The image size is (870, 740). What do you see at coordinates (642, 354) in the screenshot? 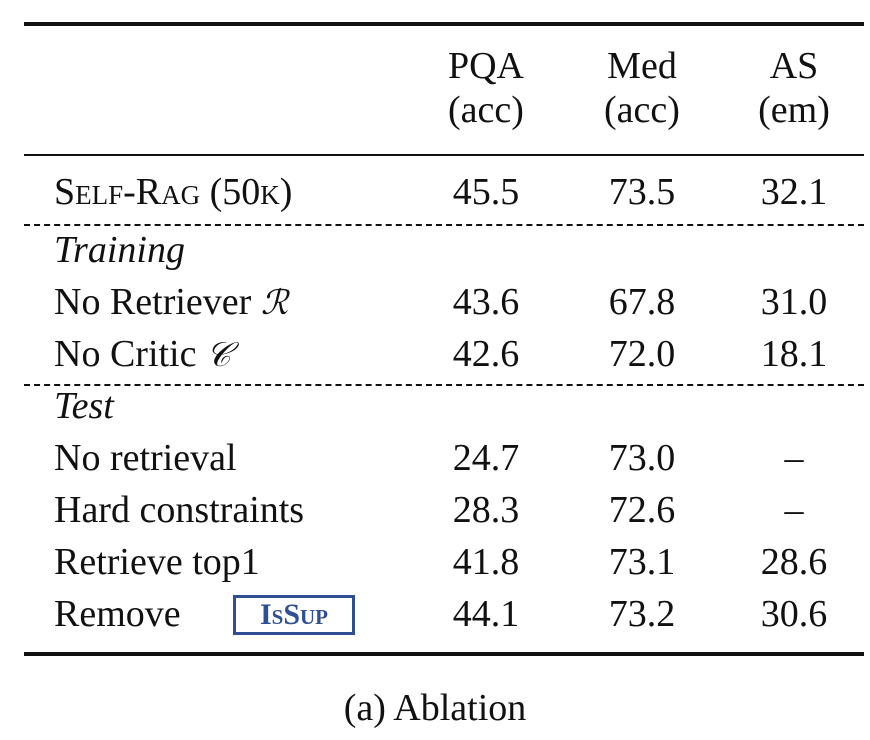
I see `no-critic-med: 72.0` at bounding box center [642, 354].